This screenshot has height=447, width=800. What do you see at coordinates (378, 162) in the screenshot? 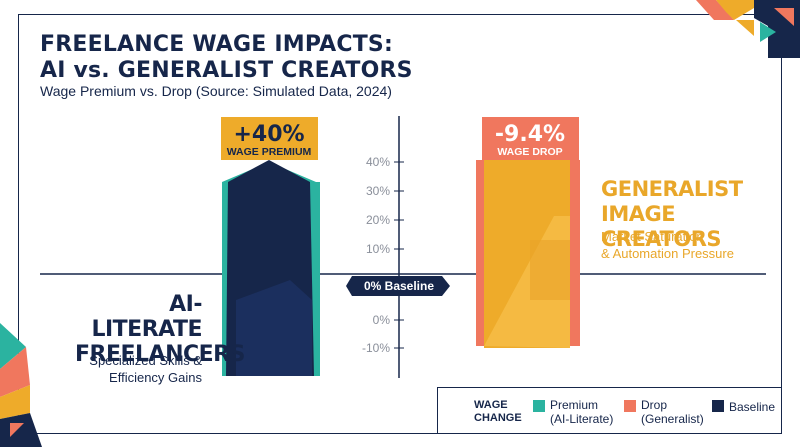
I see `y-tick-label: 40%` at bounding box center [378, 162].